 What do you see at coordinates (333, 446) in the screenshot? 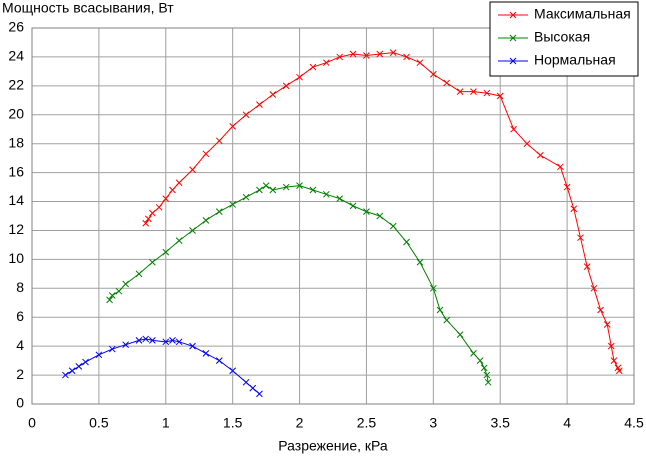
I see `x-axis-label: Разрежение, кРа` at bounding box center [333, 446].